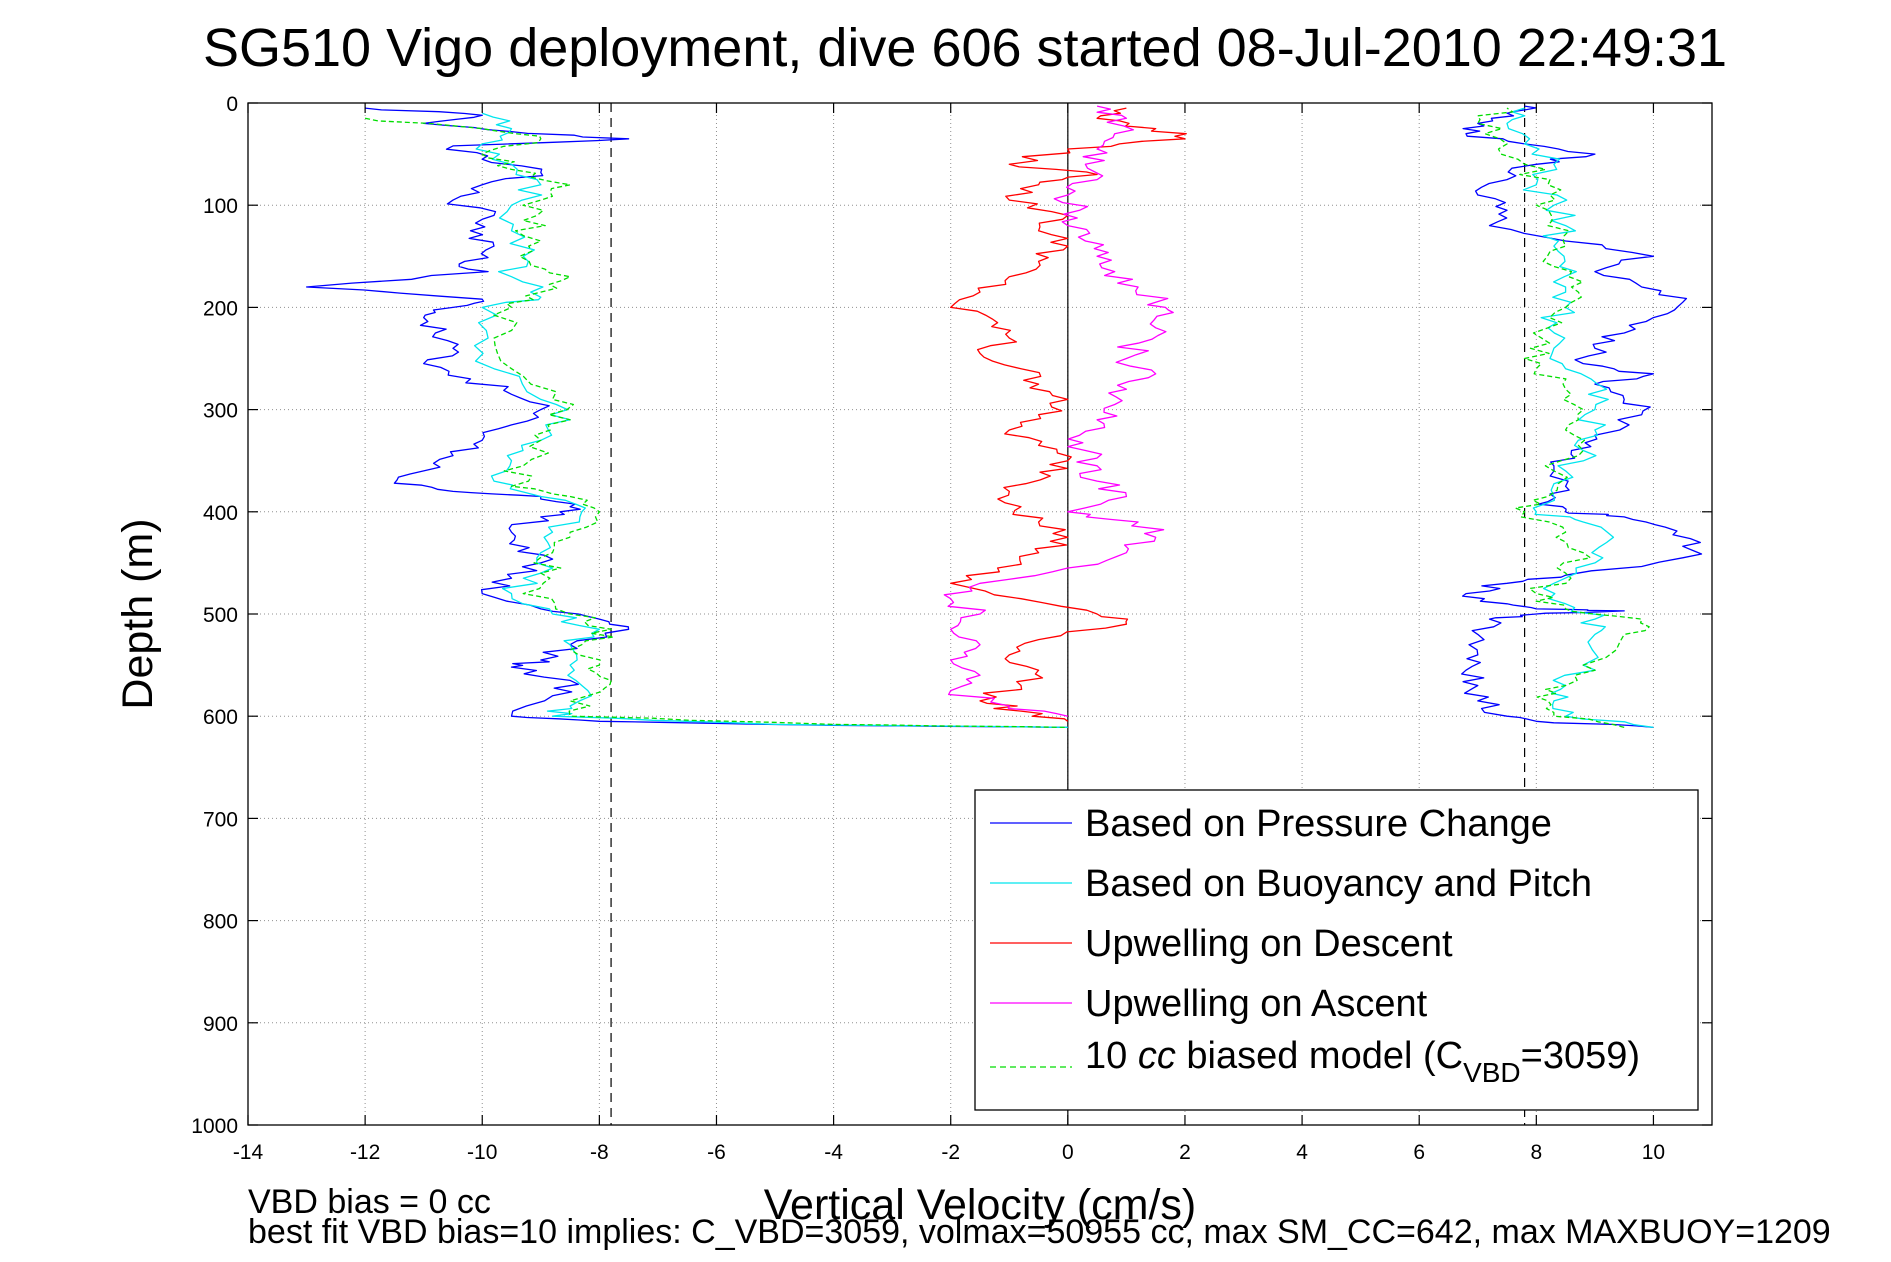 This screenshot has height=1262, width=1891. I want to click on series-1-ascent-line, so click(1582, 417).